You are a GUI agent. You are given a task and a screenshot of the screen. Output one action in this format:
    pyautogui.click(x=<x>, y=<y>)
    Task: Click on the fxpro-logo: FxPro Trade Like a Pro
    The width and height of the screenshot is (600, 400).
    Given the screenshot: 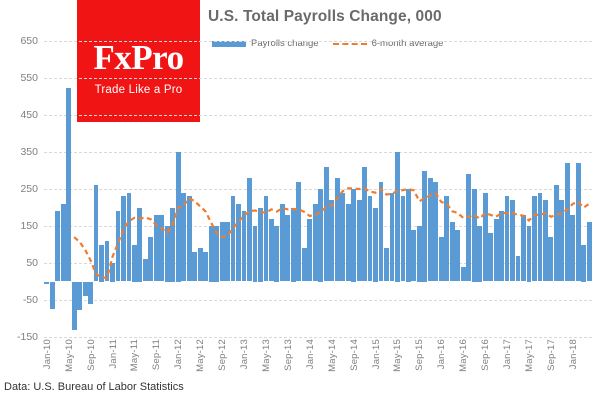 What is the action you would take?
    pyautogui.click(x=138, y=61)
    